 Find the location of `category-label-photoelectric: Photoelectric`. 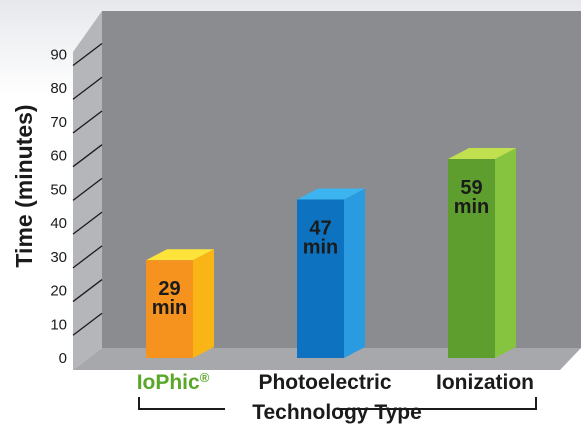

category-label-photoelectric: Photoelectric is located at coordinates (324, 382).